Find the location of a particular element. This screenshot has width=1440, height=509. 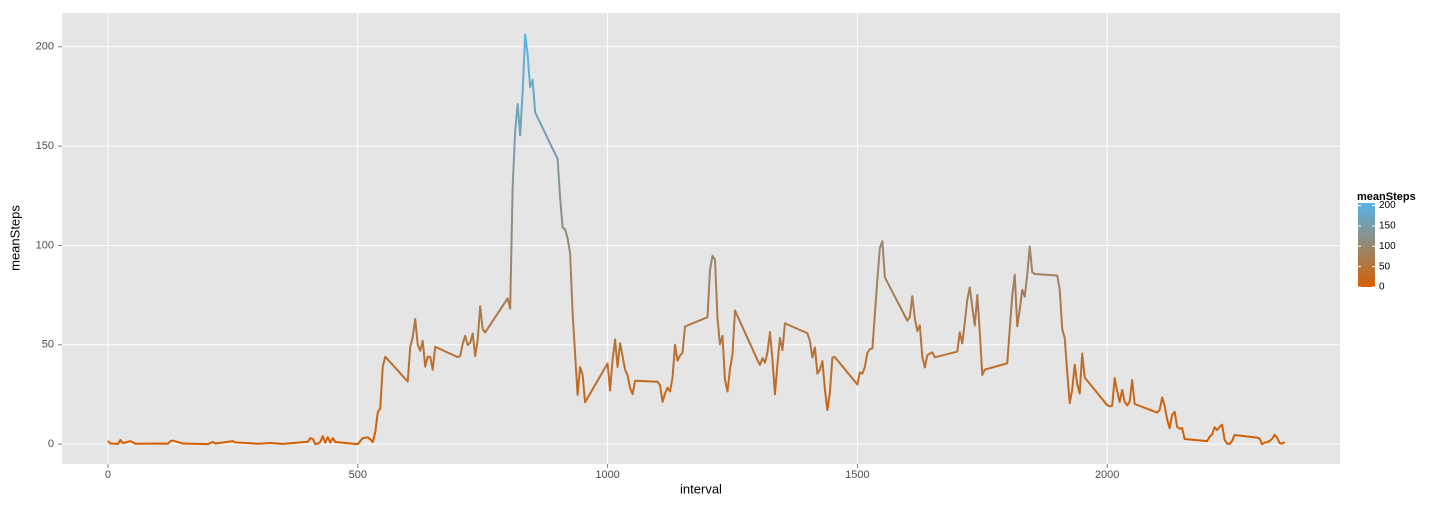

y-tick-label: 200 is located at coordinates (45, 47).